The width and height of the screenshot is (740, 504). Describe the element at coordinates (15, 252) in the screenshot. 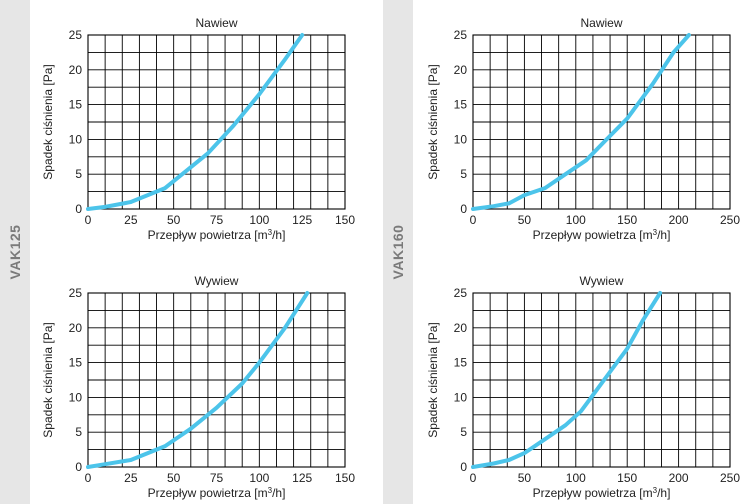

I see `vak125-band: VAK125` at that location.